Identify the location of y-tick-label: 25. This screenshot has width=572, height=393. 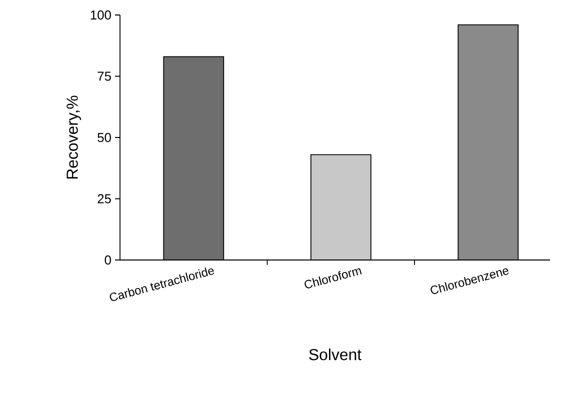
(104, 199).